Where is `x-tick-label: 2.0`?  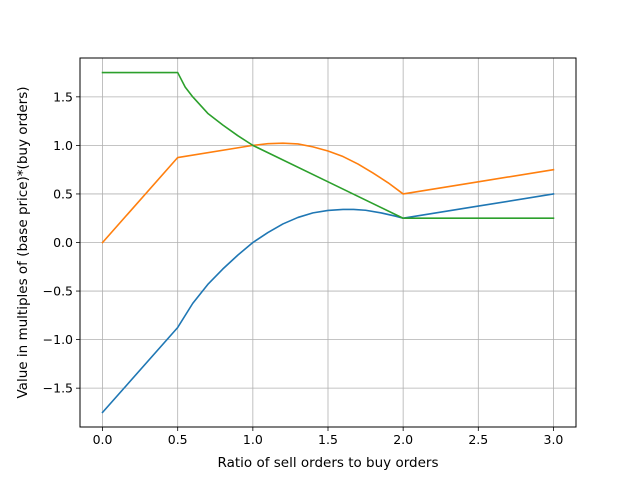 x-tick-label: 2.0 is located at coordinates (403, 439).